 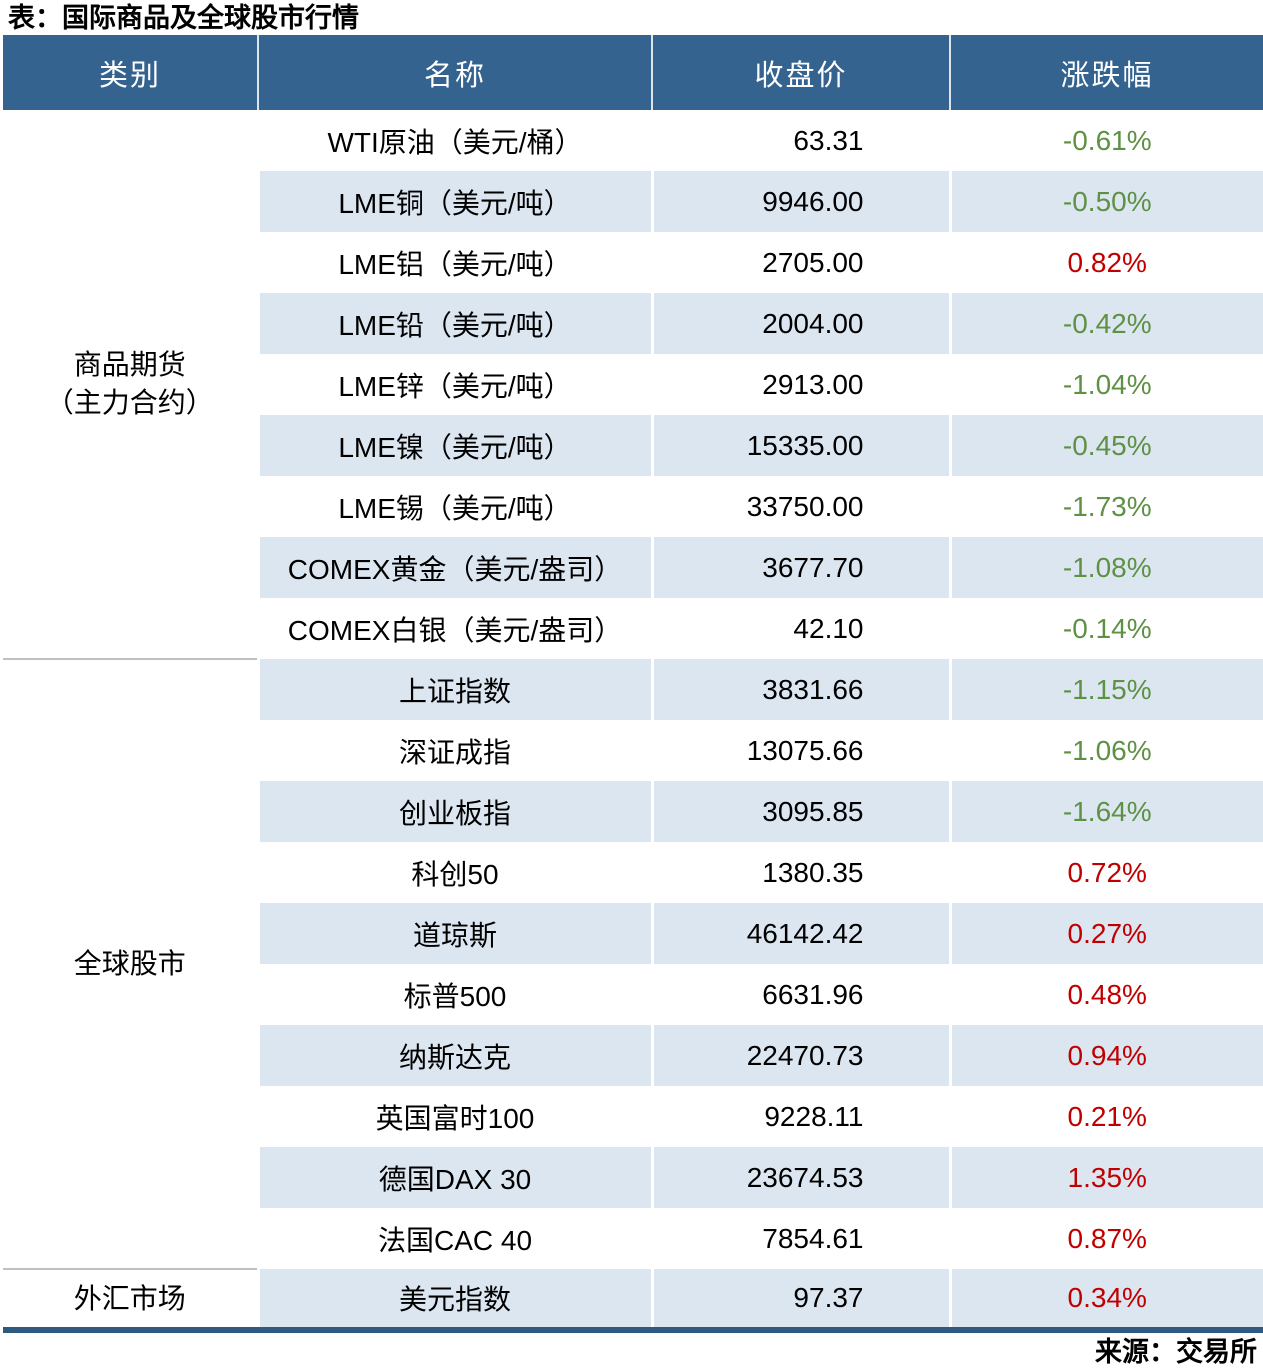 I want to click on table-row: 创业板指 3095.85 -1.64%, so click(x=633, y=811).